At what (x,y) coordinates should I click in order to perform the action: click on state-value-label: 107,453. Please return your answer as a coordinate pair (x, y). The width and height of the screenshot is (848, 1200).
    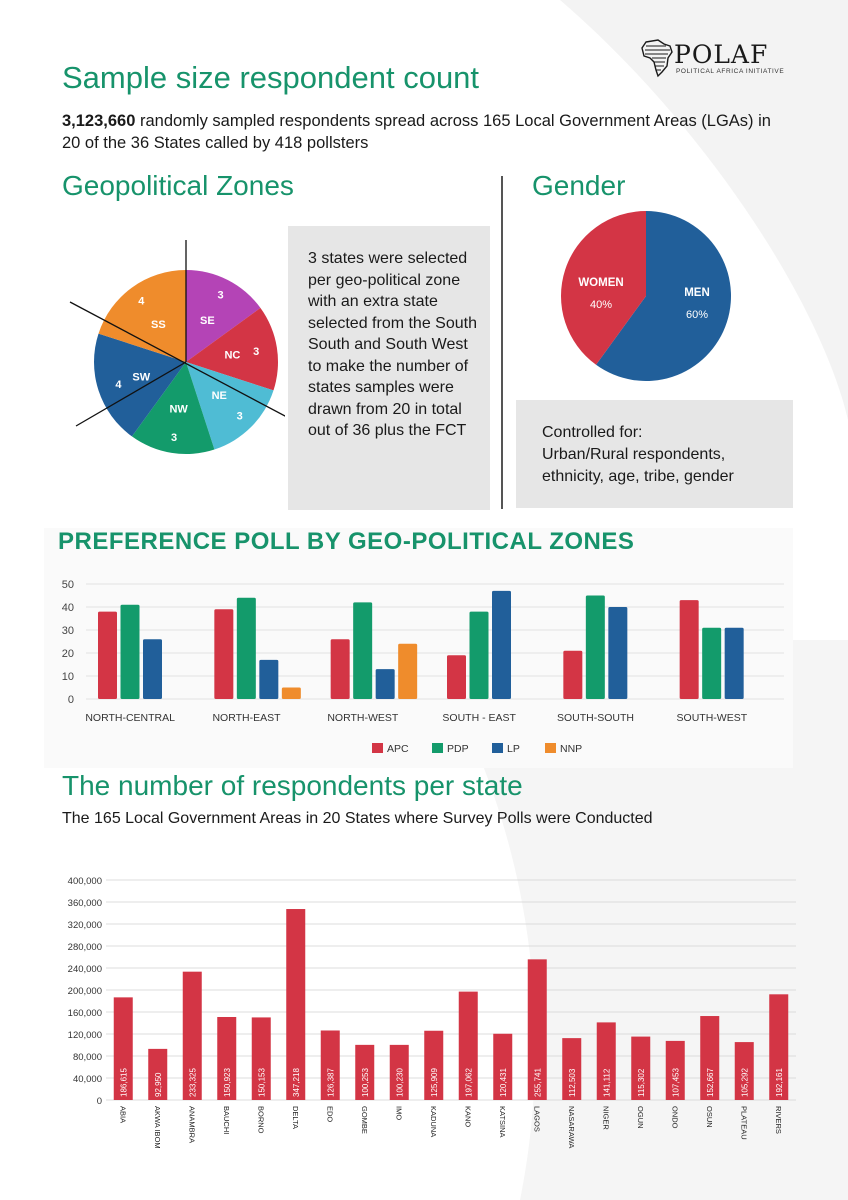
    Looking at the image, I should click on (675, 1082).